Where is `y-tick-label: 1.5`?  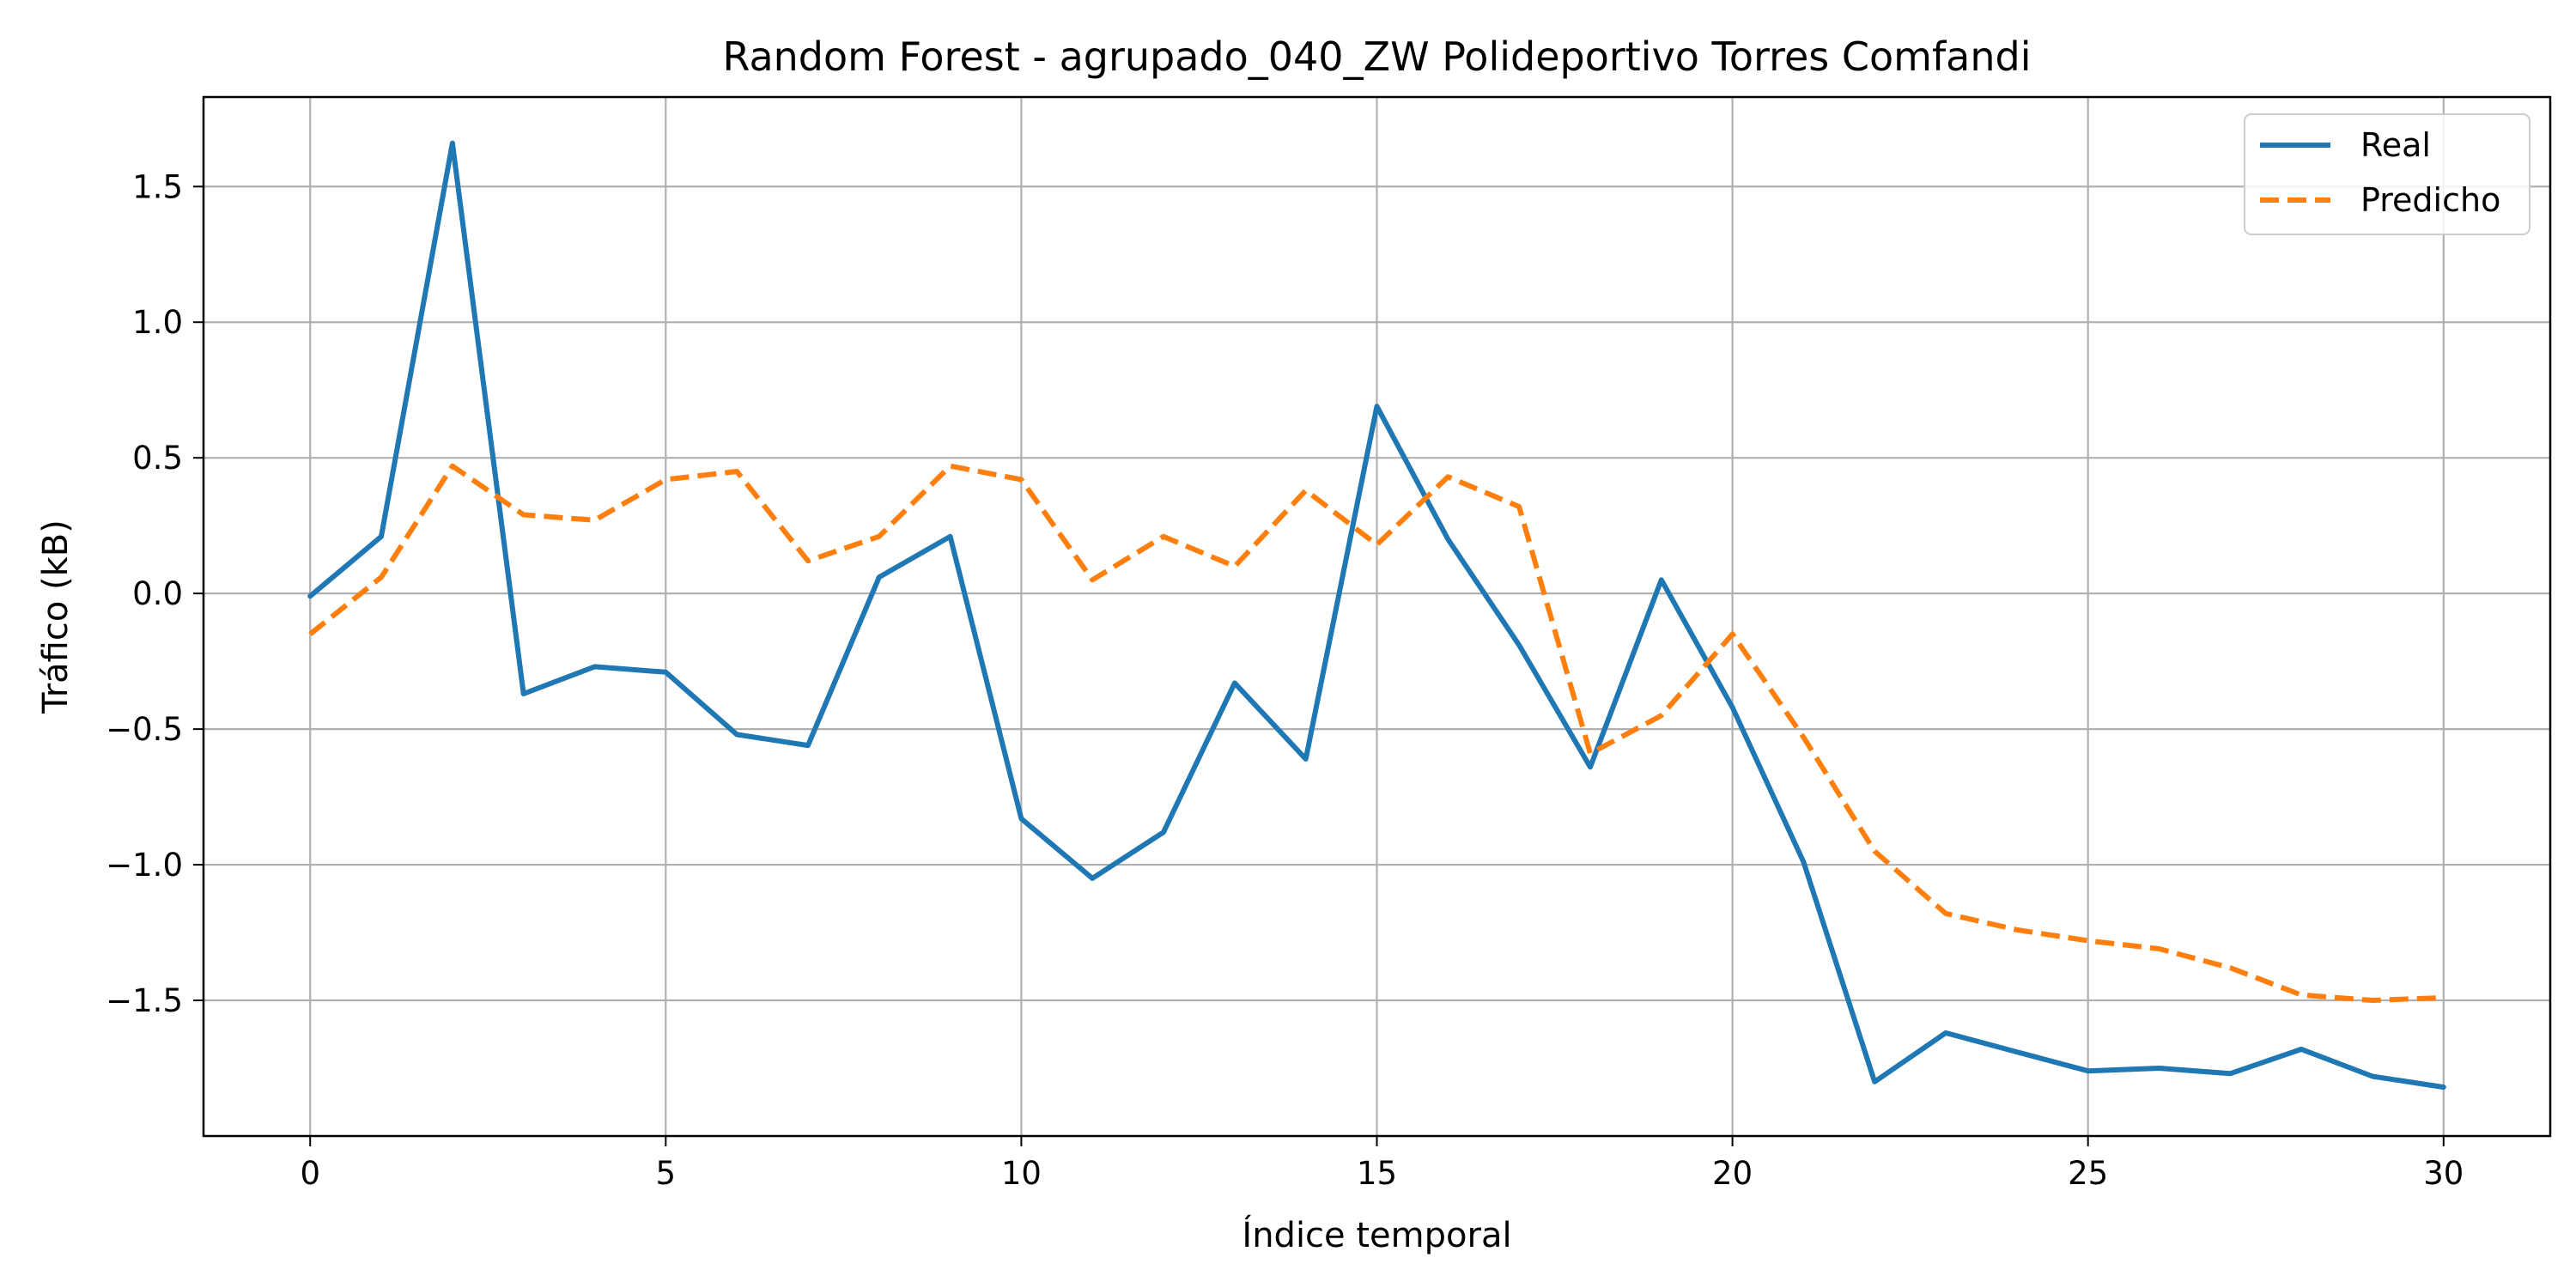
y-tick-label: 1.5 is located at coordinates (158, 186).